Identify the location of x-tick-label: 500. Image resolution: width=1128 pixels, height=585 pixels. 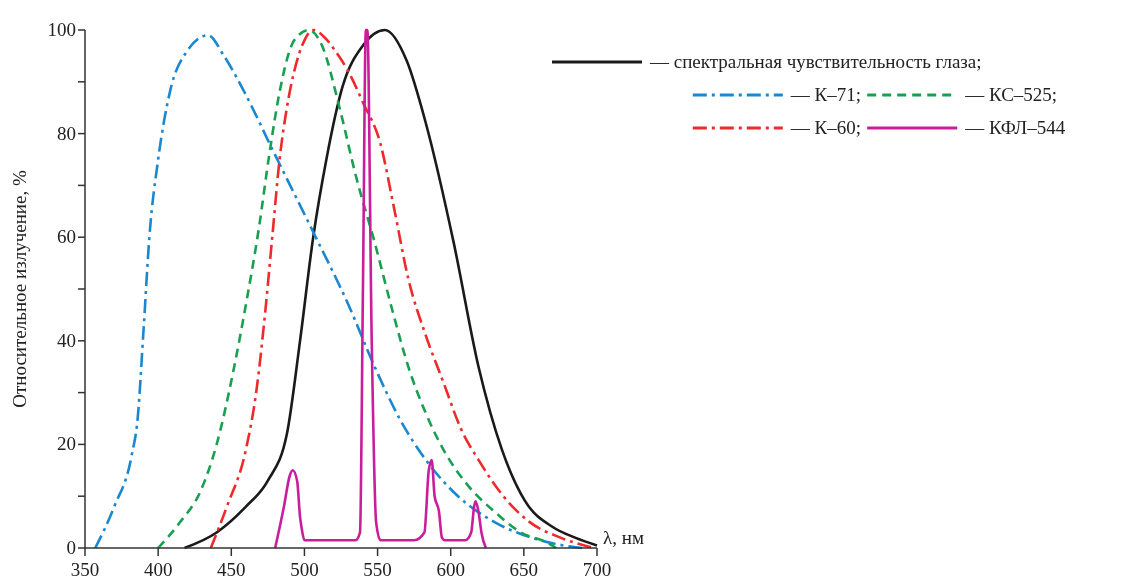
(304, 569).